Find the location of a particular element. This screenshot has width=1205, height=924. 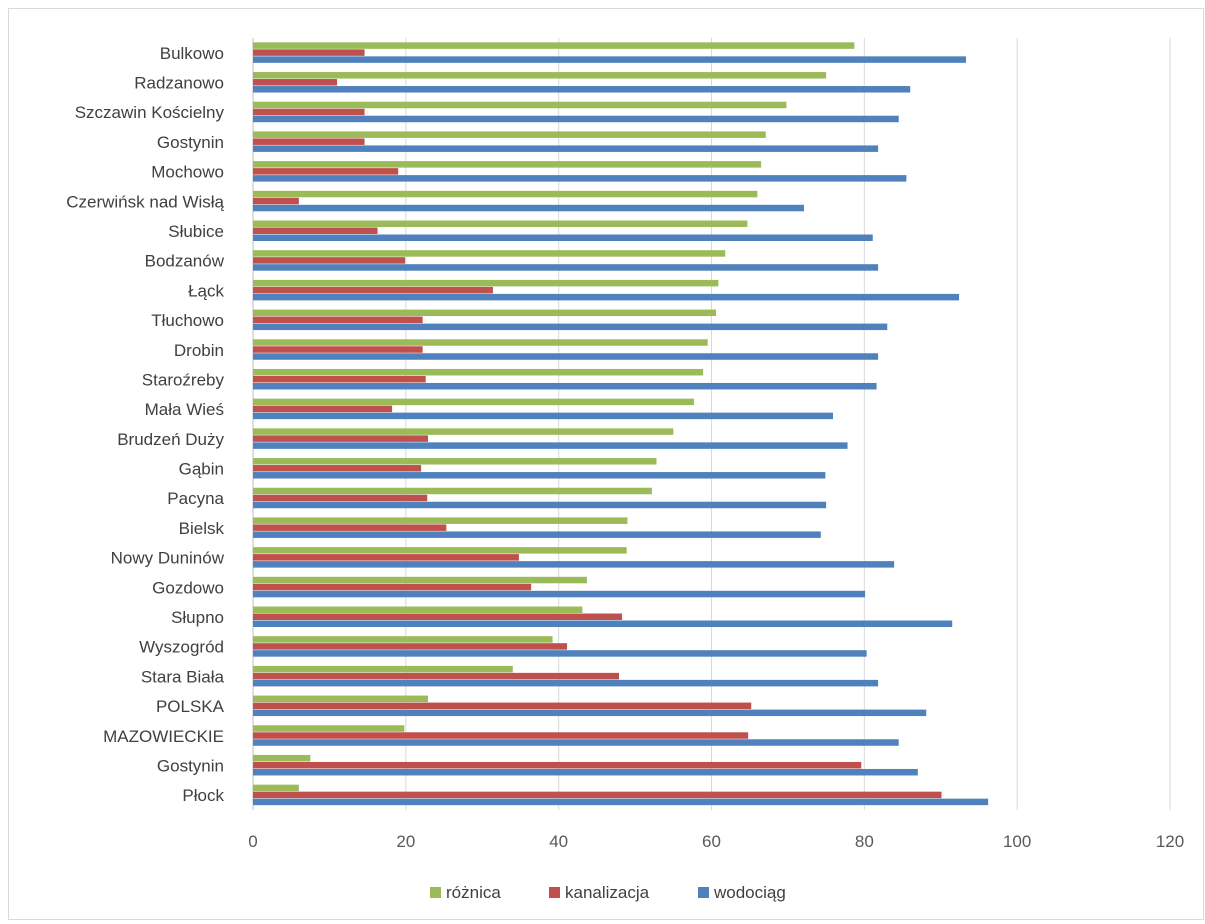

legend-swatch-kanalizacja is located at coordinates (554, 892).